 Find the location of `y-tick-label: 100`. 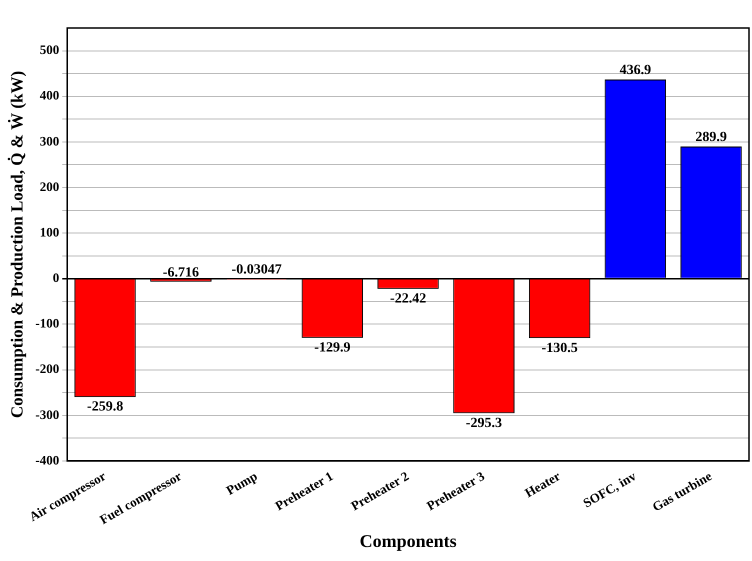

y-tick-label: 100 is located at coordinates (50, 232).